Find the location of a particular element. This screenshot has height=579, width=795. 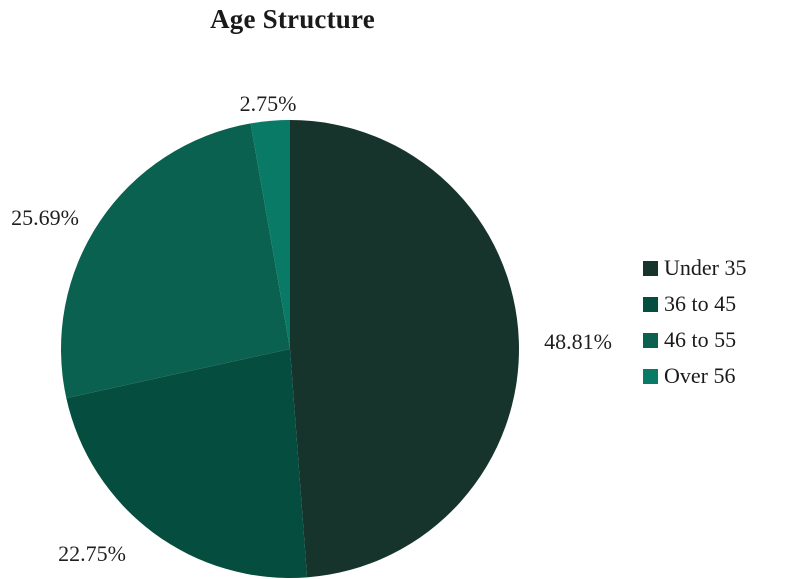

legend-item-46-to-55: 46 to 55 is located at coordinates (694, 340).